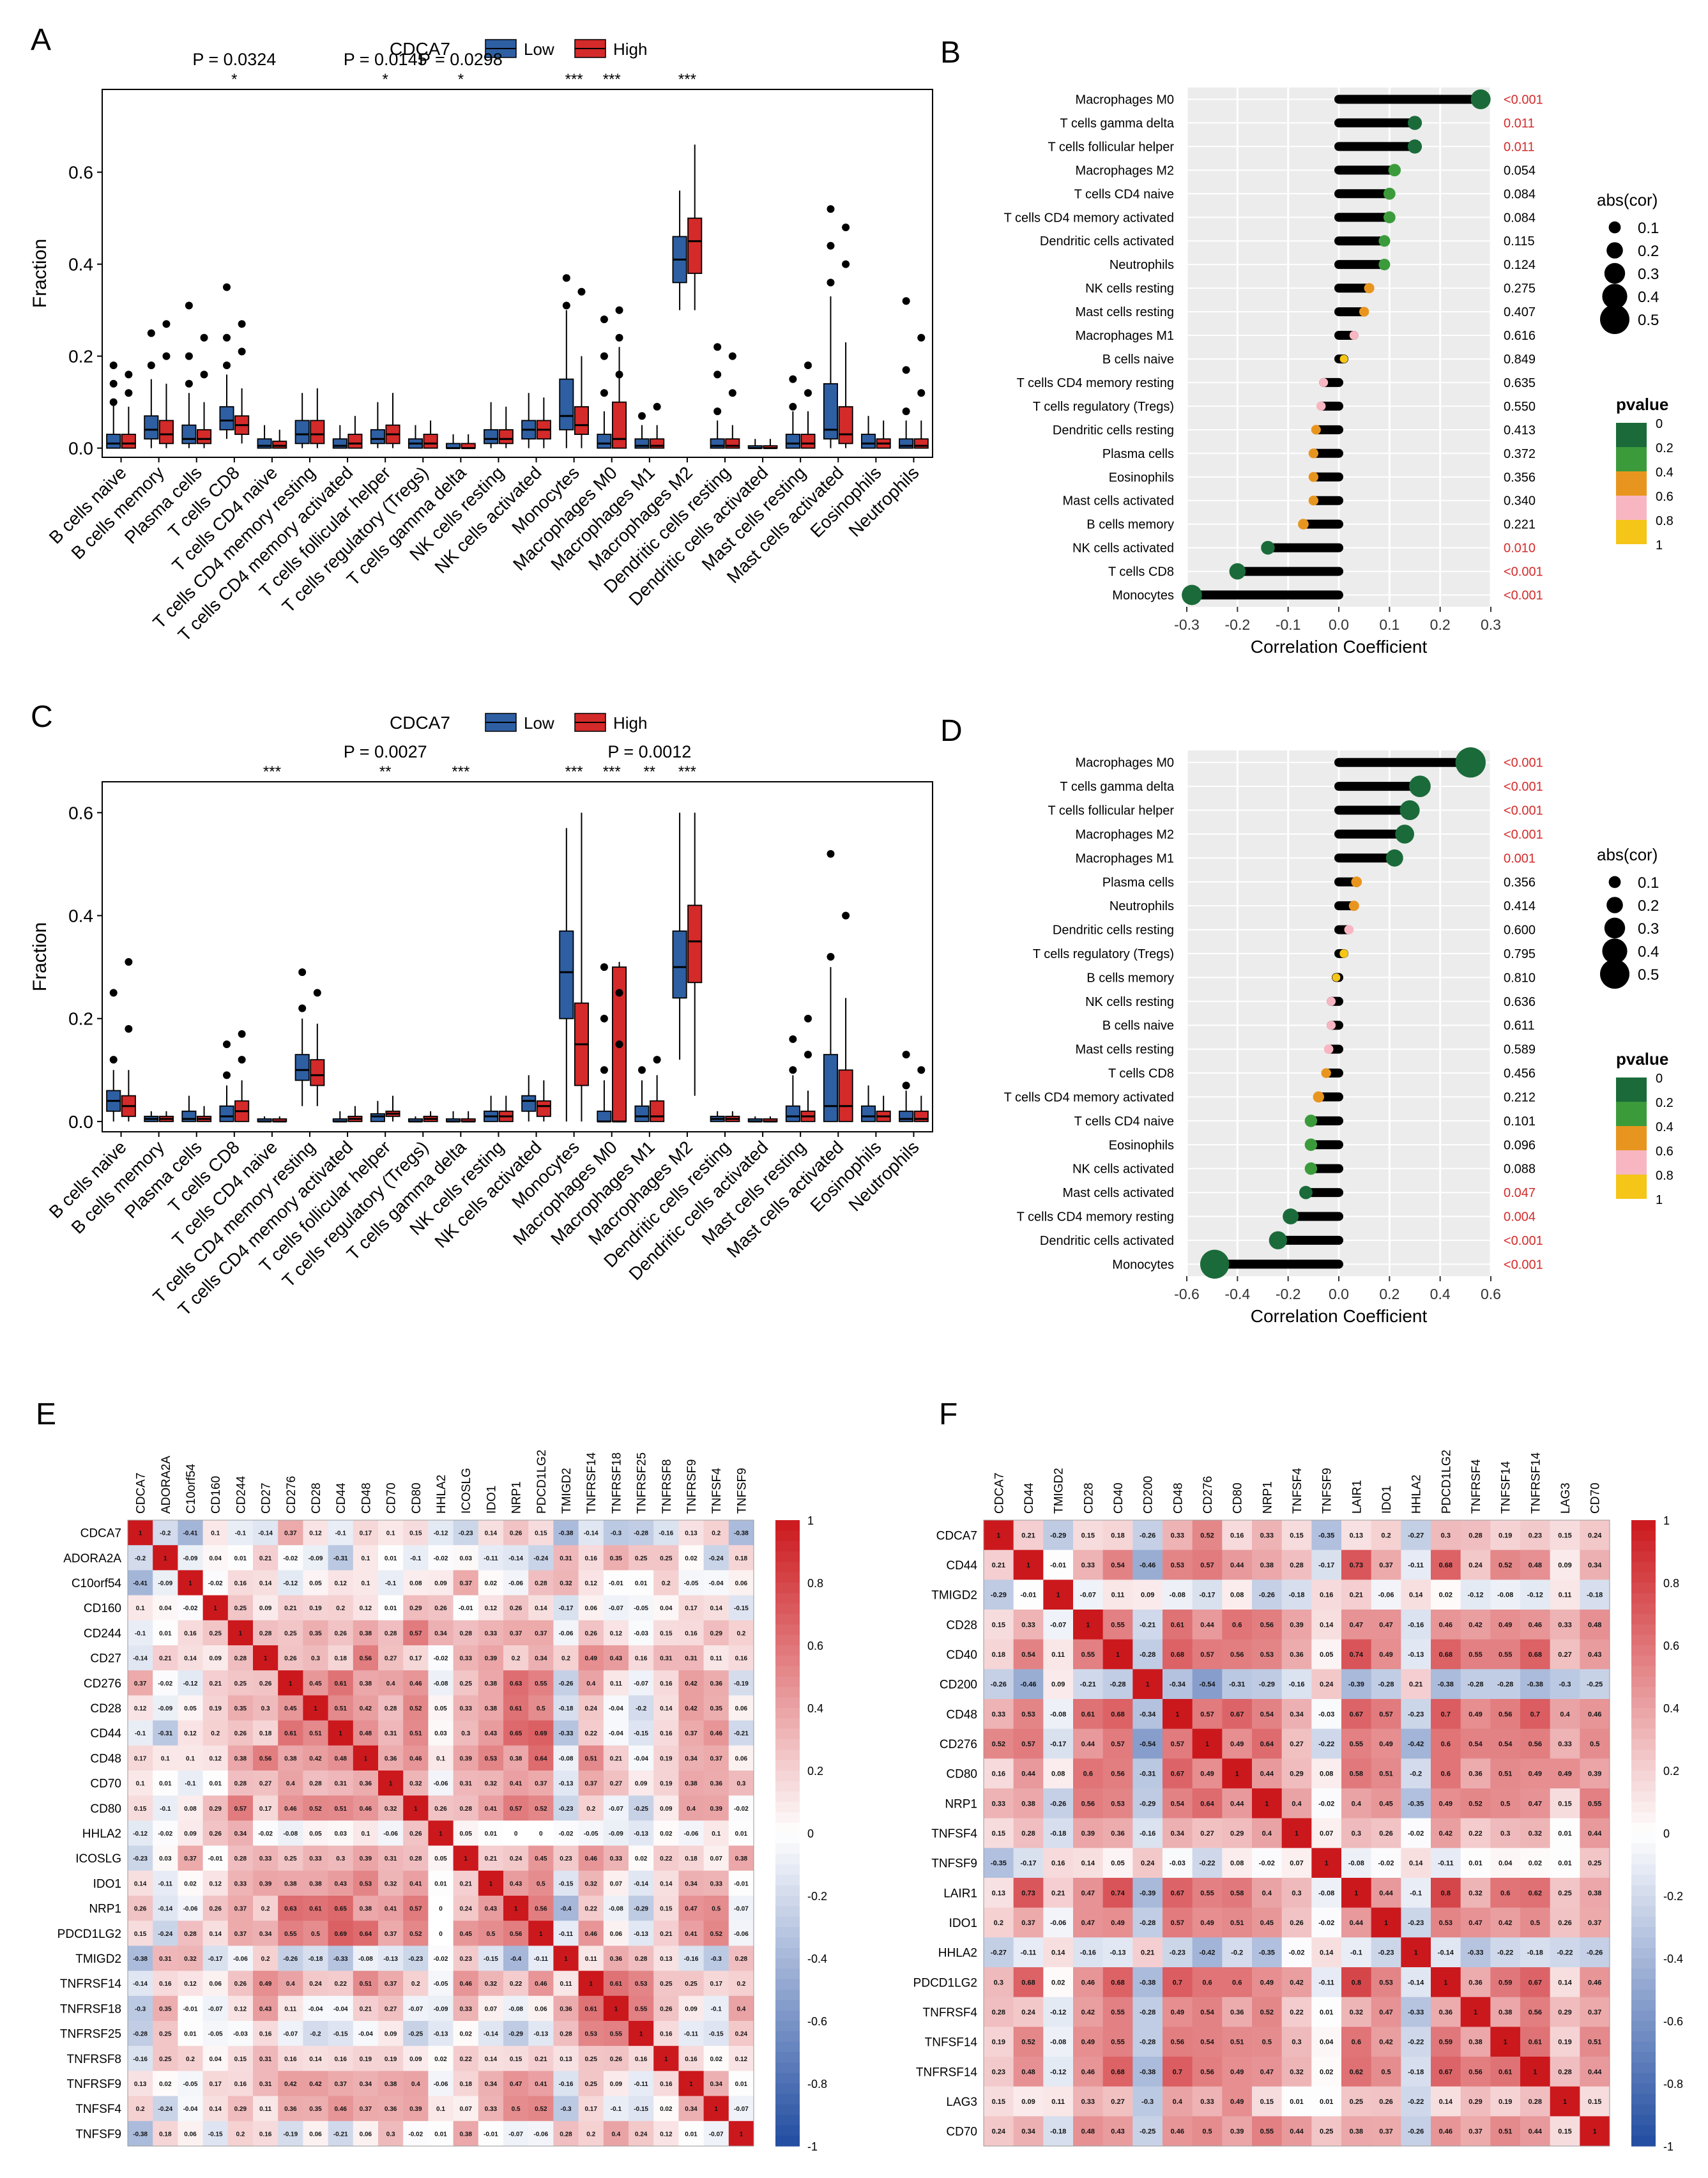 Image resolution: width=1708 pixels, height=2178 pixels. What do you see at coordinates (1535, 1655) in the screenshot?
I see `heatmap-cell-value: 0.68` at bounding box center [1535, 1655].